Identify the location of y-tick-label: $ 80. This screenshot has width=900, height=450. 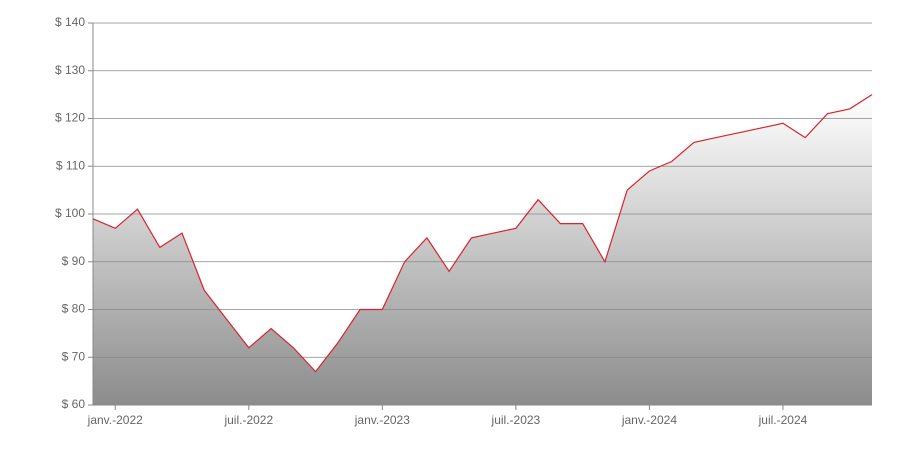
(74, 309).